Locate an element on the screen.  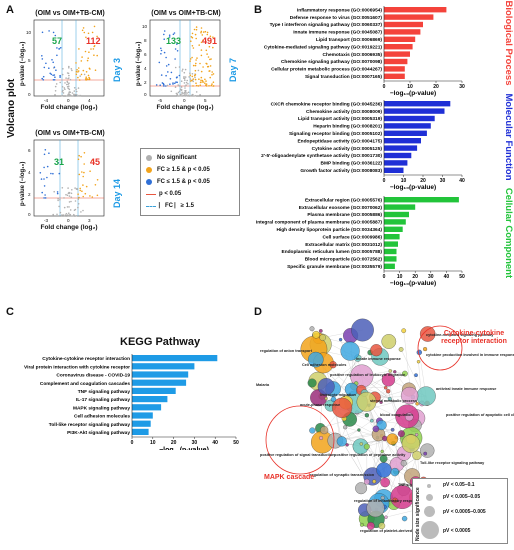
go-bar-label: Plasma membrane (GO:0005886) is located at coordinates (344, 215).